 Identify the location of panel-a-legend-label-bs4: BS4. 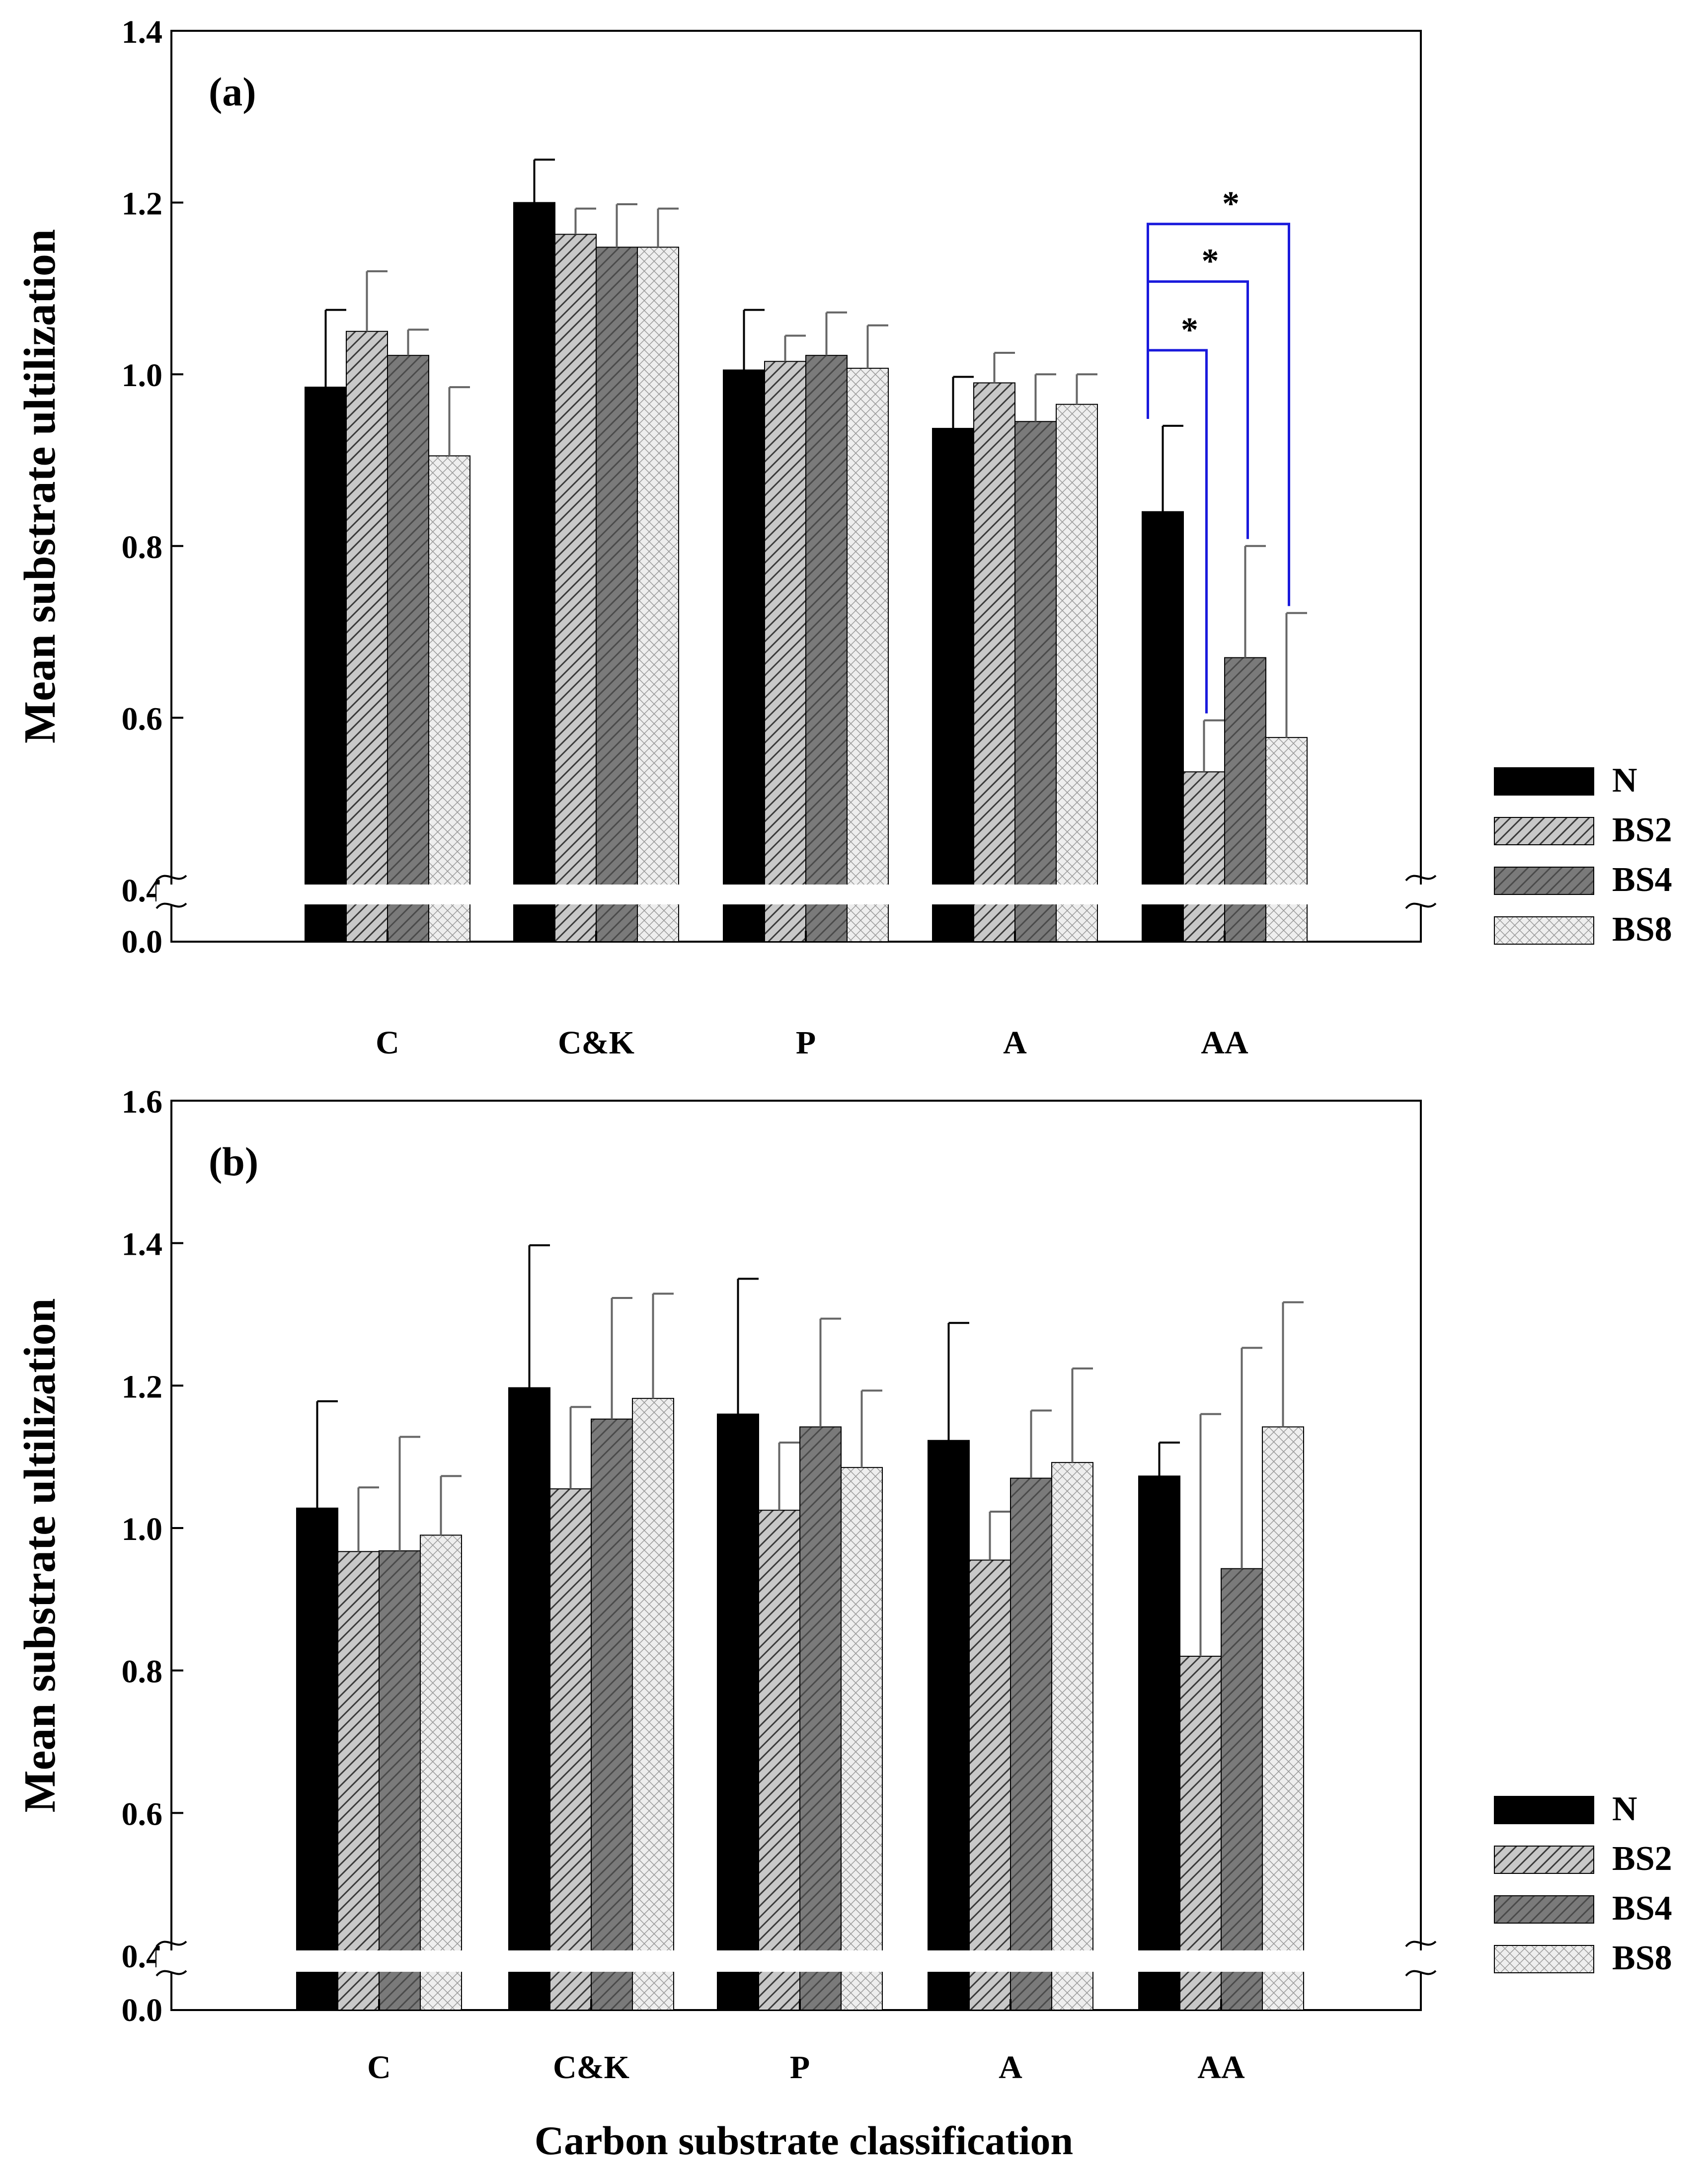
(1642, 880).